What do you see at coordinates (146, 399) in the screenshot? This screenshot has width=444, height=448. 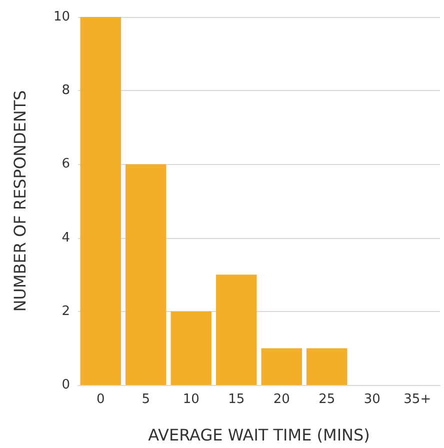 I see `x-tick-label: 5` at bounding box center [146, 399].